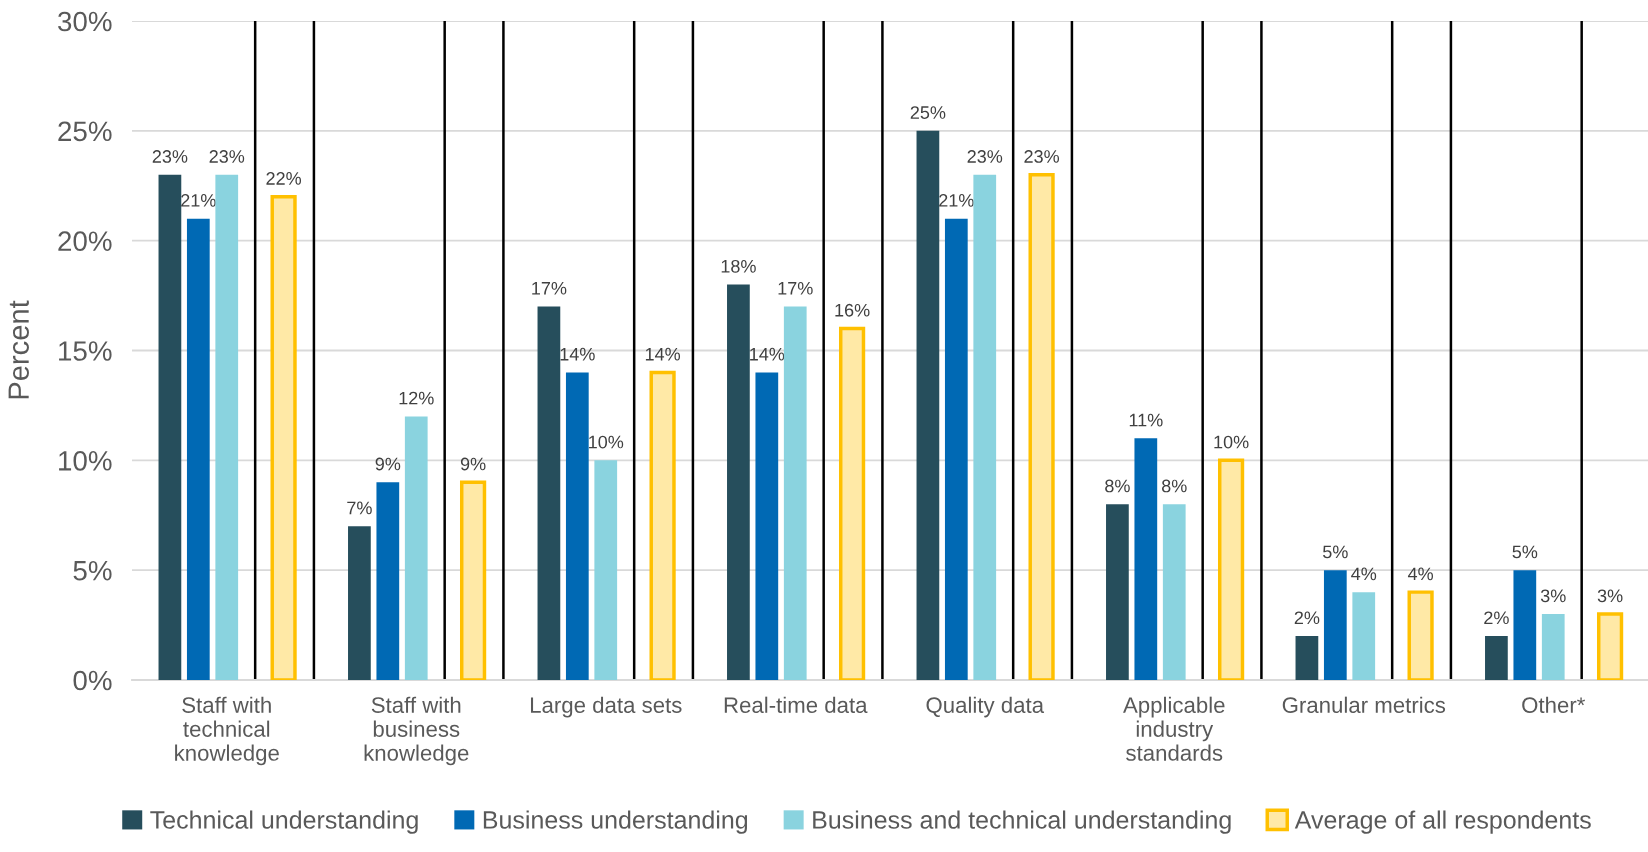  Describe the element at coordinates (85, 351) in the screenshot. I see `y-tick-label: 15%` at that location.